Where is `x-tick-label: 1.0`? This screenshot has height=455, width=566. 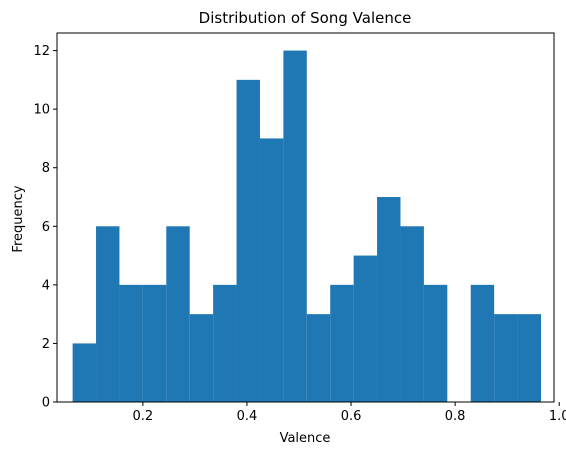
x-tick-label: 1.0 is located at coordinates (557, 416).